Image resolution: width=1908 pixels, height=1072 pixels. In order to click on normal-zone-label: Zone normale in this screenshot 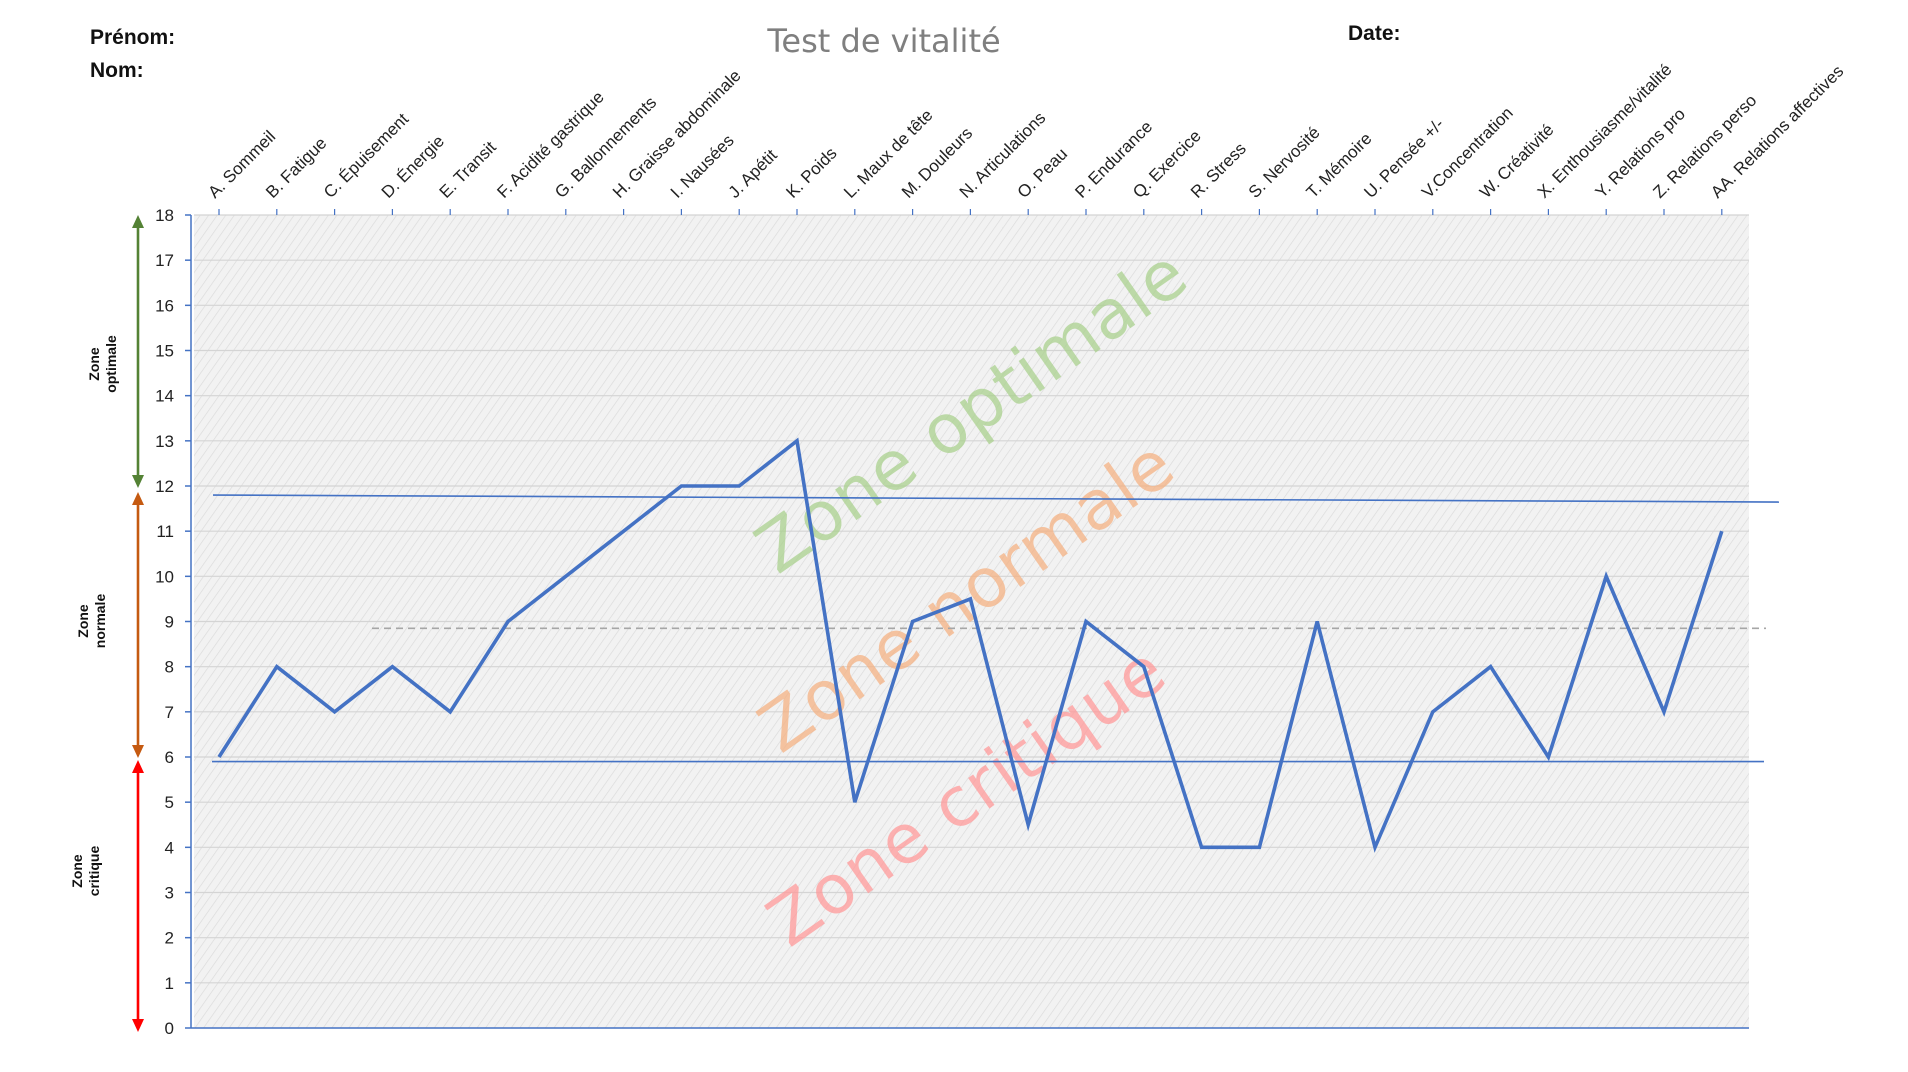, I will do `click(91, 621)`.